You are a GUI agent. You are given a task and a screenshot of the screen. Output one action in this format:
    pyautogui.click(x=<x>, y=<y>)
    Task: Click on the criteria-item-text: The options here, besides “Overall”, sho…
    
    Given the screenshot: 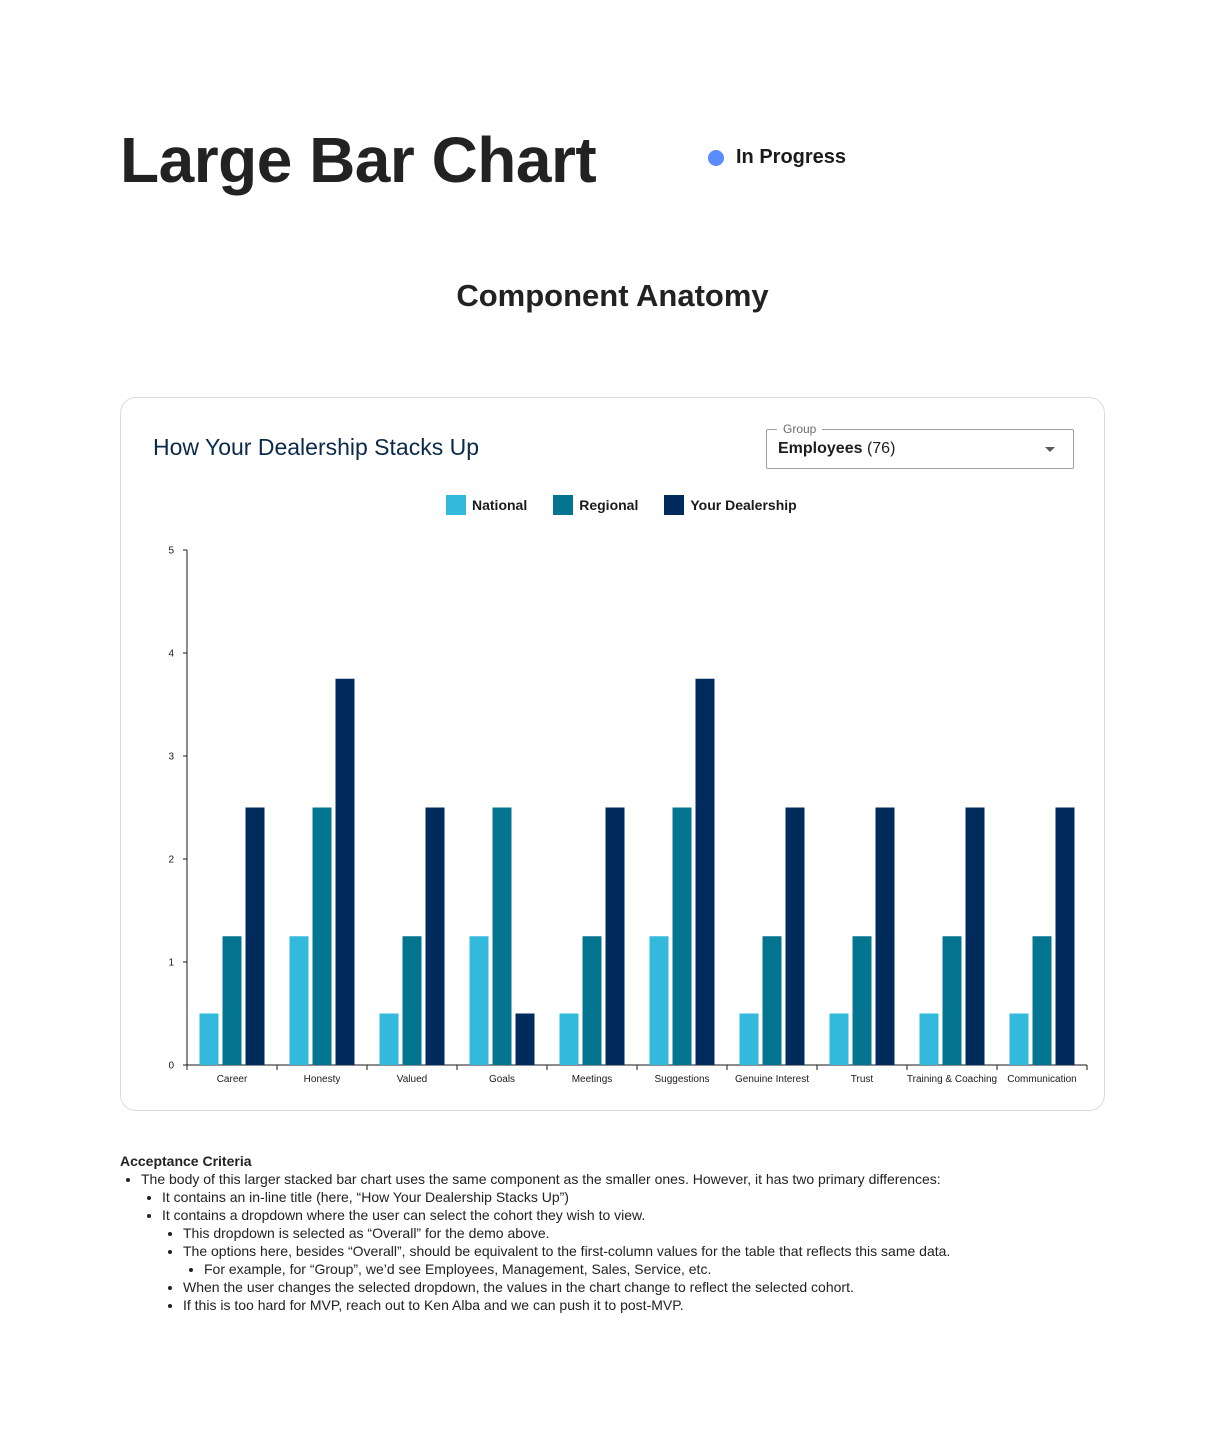 What is the action you would take?
    pyautogui.click(x=567, y=1251)
    